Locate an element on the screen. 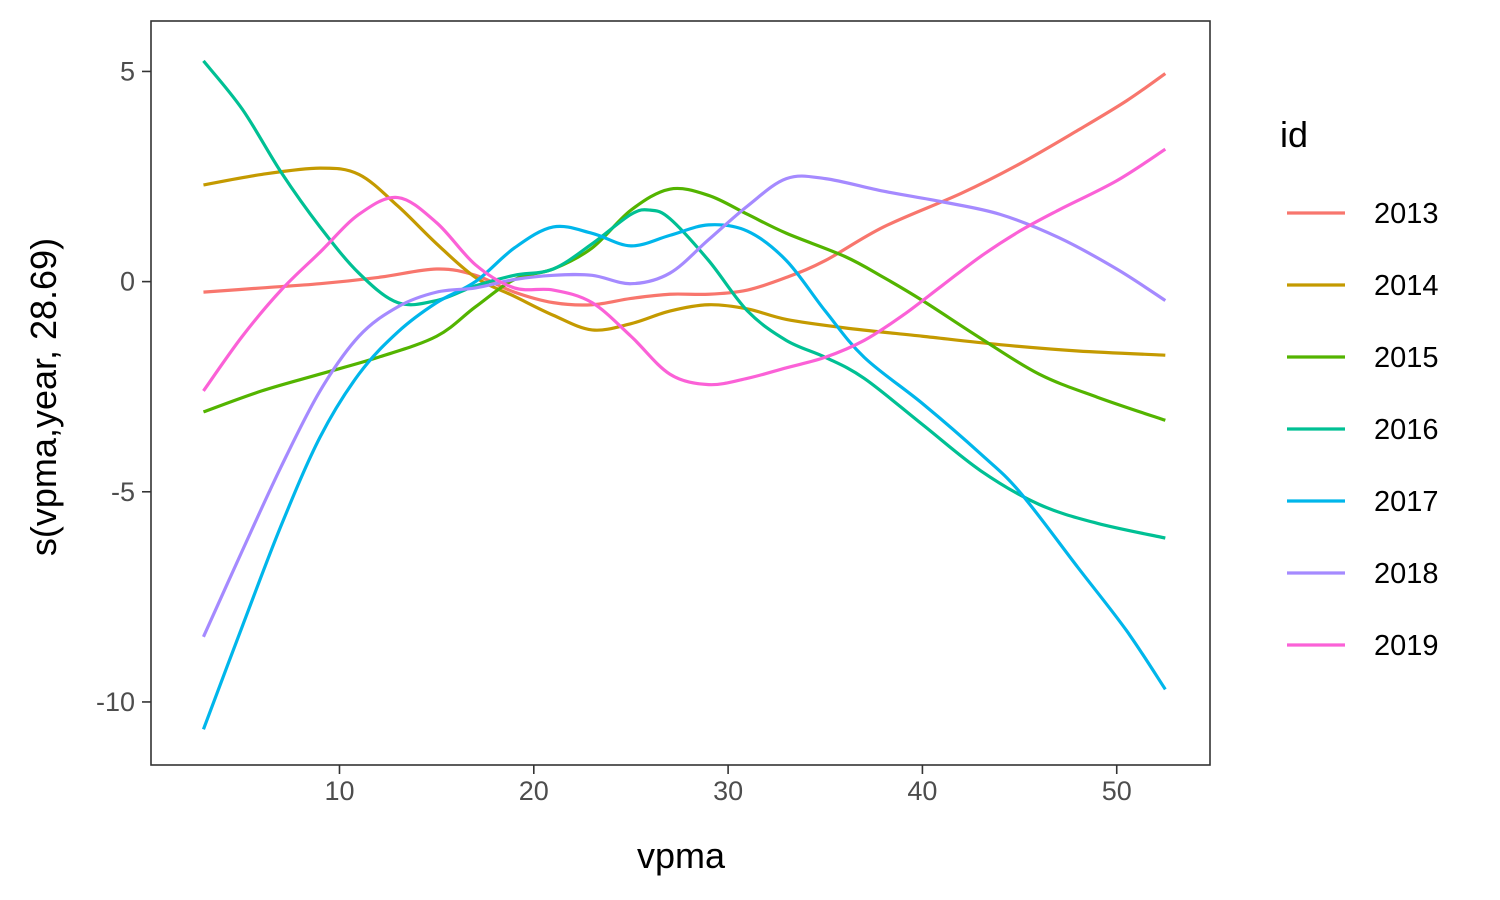 The height and width of the screenshot is (900, 1500). y-tick-label: 5 is located at coordinates (127, 71).